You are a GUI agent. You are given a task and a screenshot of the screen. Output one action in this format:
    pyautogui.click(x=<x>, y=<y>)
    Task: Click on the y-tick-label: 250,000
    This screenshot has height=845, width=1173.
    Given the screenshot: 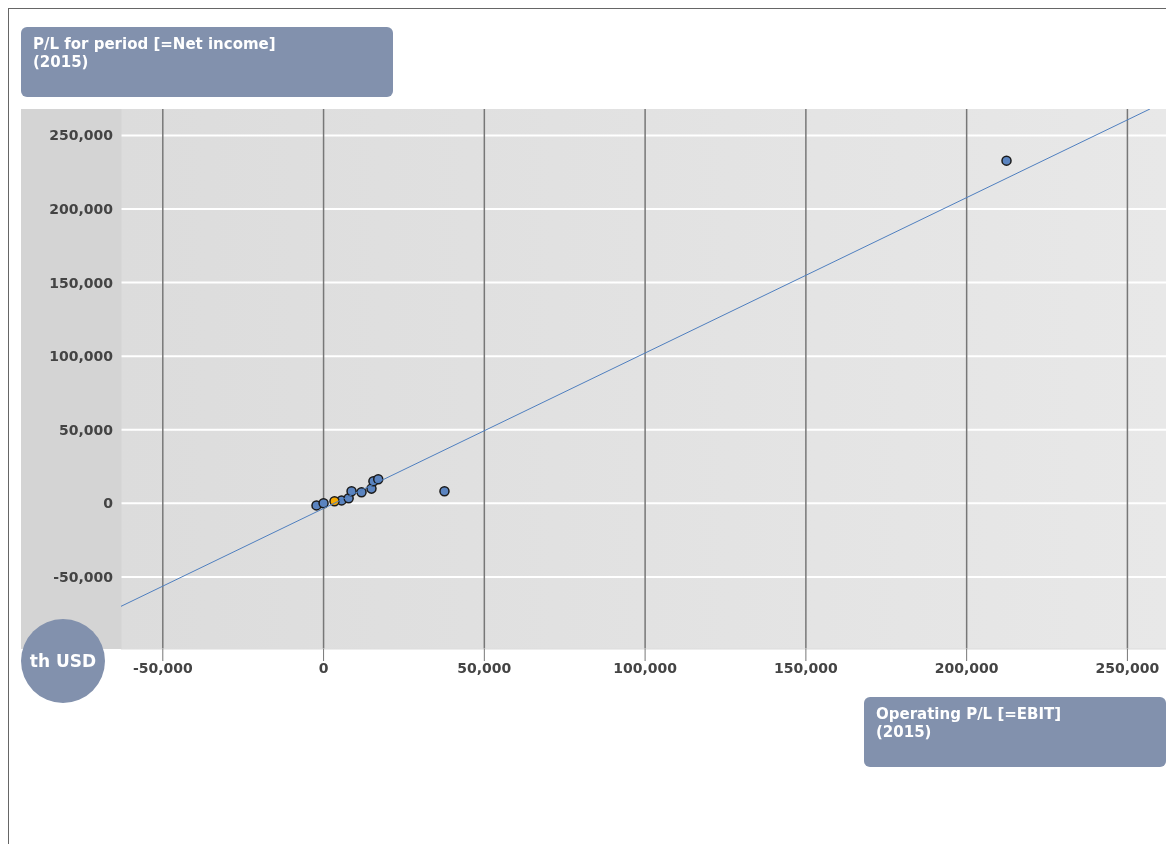 What is the action you would take?
    pyautogui.click(x=81, y=135)
    